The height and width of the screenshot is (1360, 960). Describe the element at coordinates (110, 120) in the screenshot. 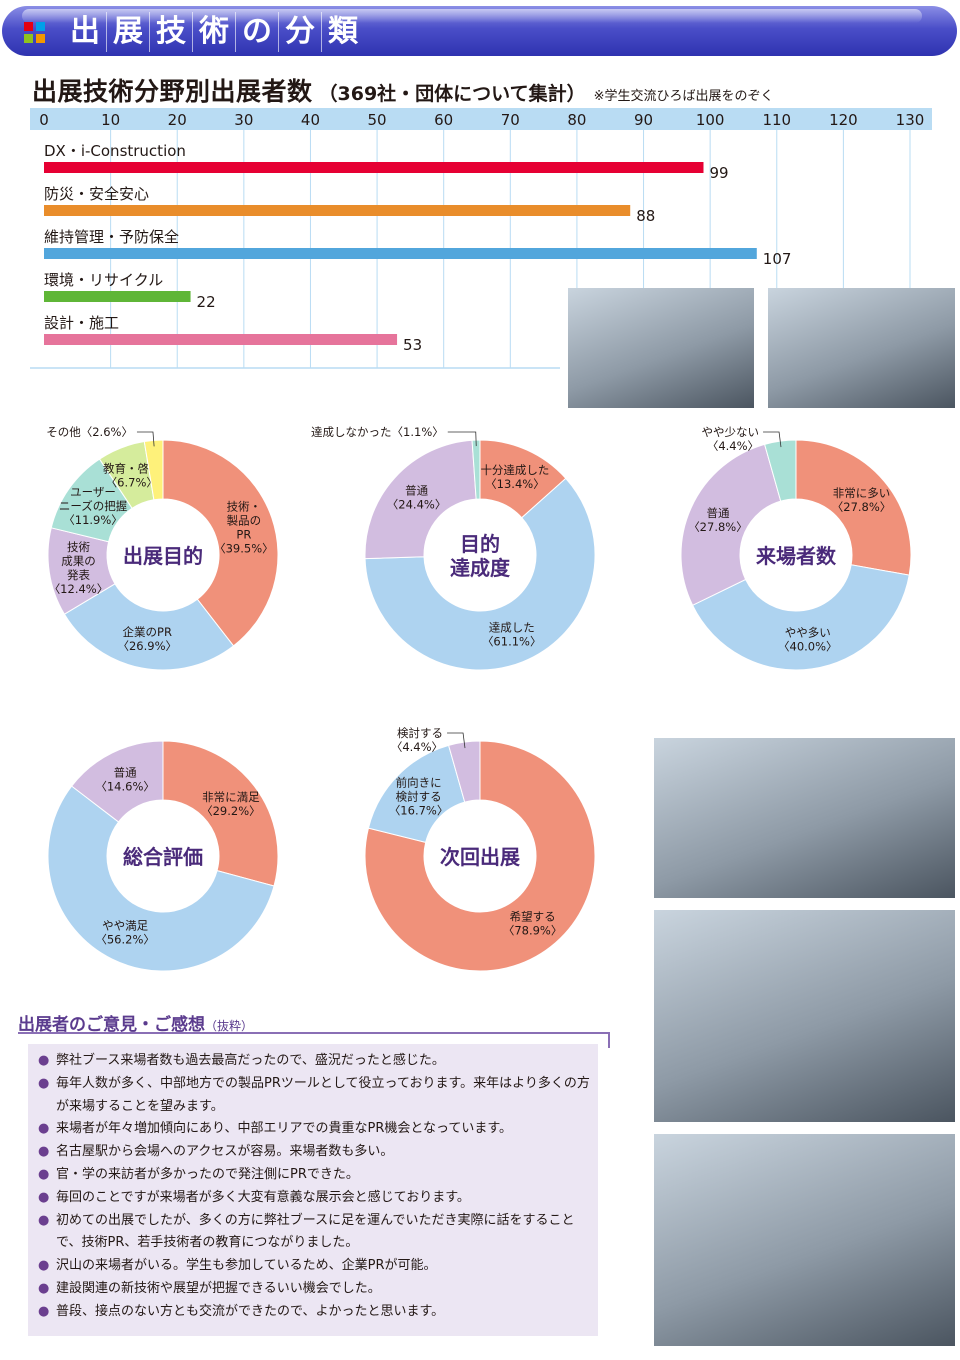

I see `x-tick-label: 10` at that location.